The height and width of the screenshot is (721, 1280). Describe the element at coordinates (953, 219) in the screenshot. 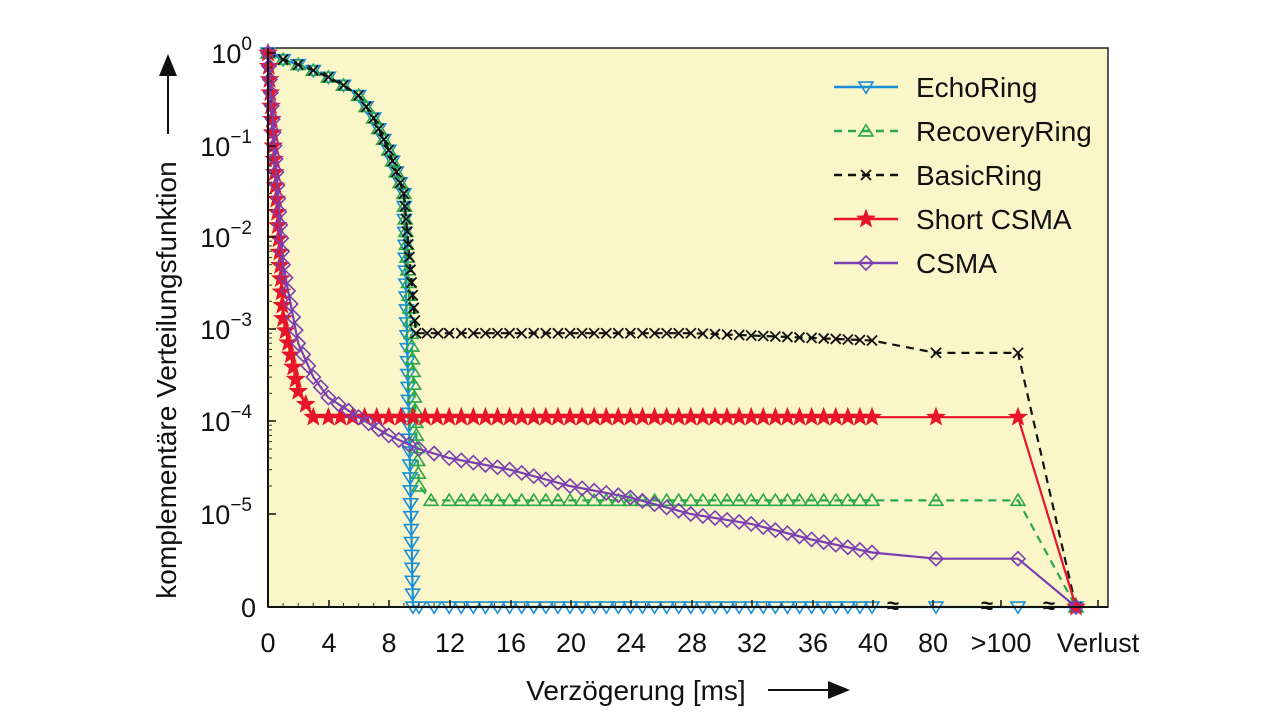

I see `legend-entry-short-csma: Short CSMA` at that location.